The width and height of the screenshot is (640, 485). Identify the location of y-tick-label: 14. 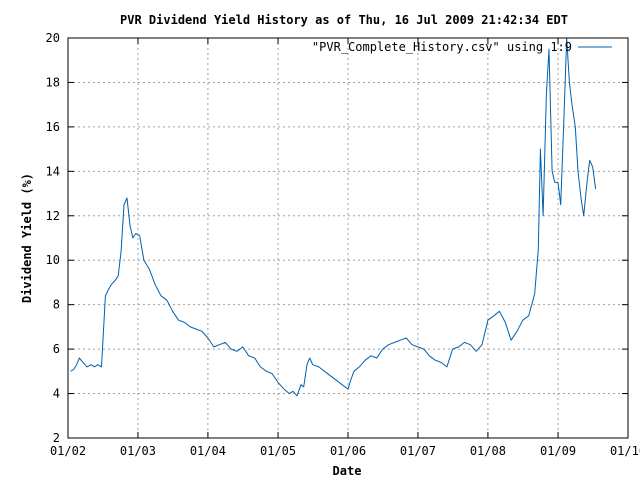
(53, 171).